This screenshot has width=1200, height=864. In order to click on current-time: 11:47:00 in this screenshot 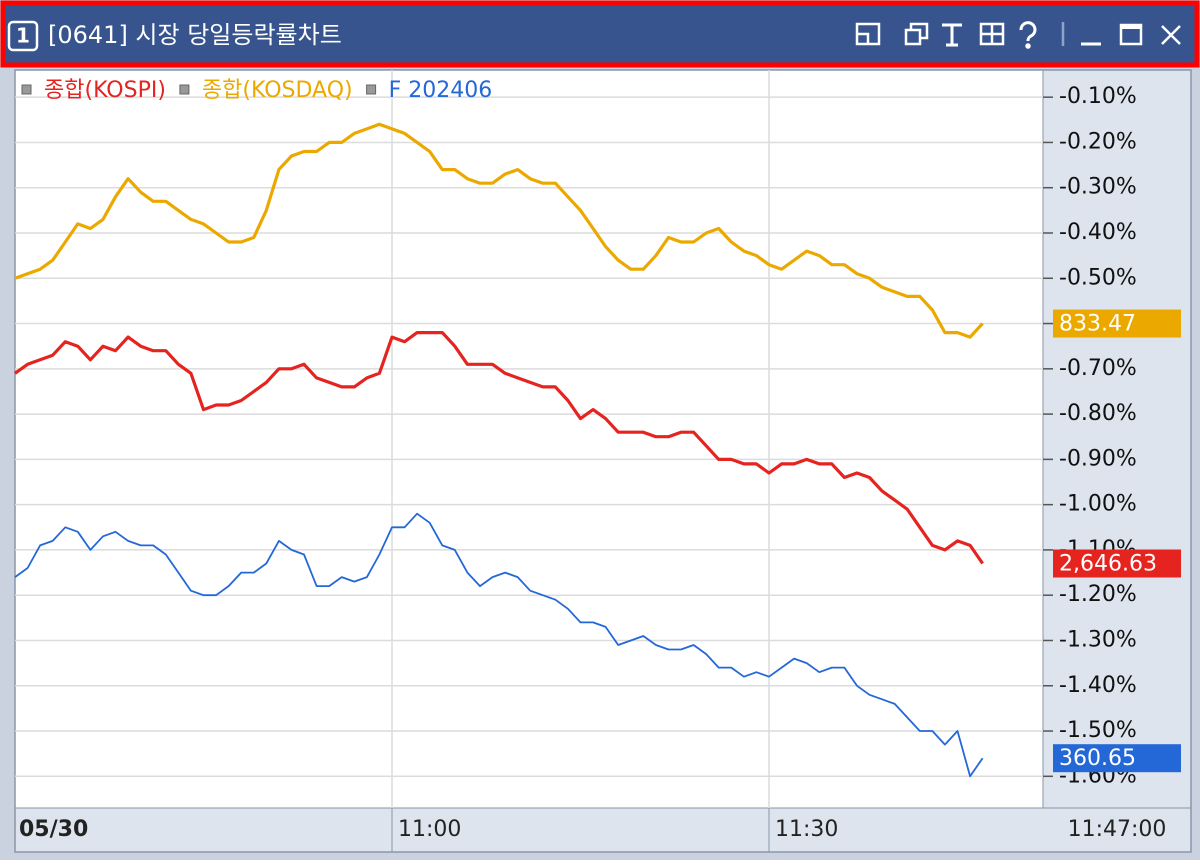, I will do `click(1117, 829)`.